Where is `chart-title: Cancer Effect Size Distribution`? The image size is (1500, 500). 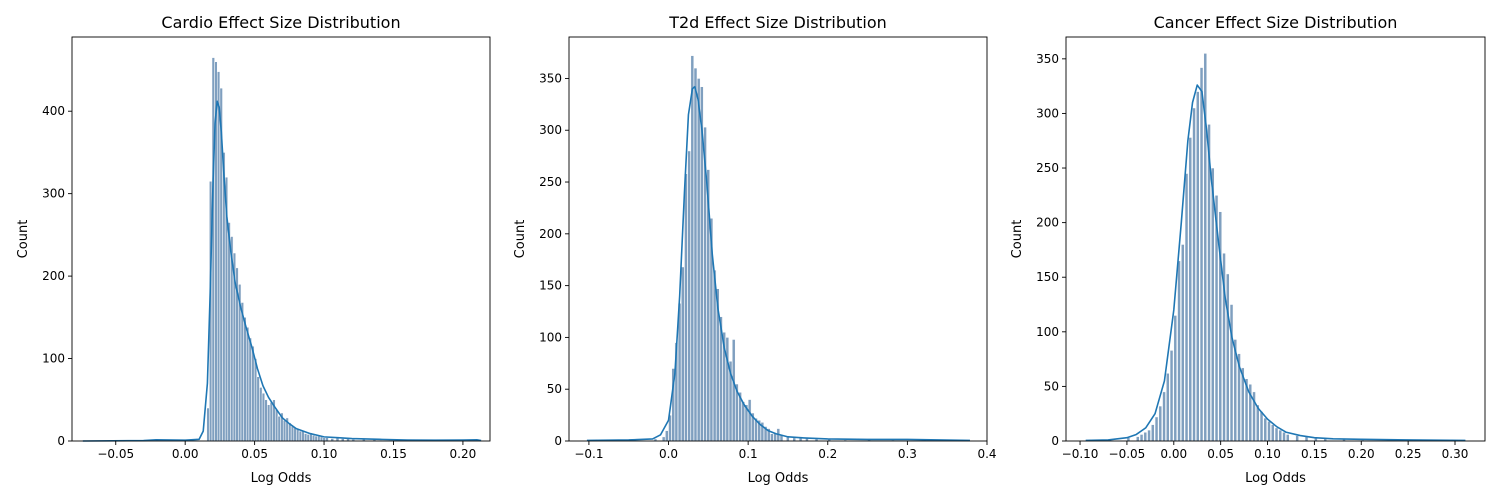
chart-title: Cancer Effect Size Distribution is located at coordinates (1276, 22).